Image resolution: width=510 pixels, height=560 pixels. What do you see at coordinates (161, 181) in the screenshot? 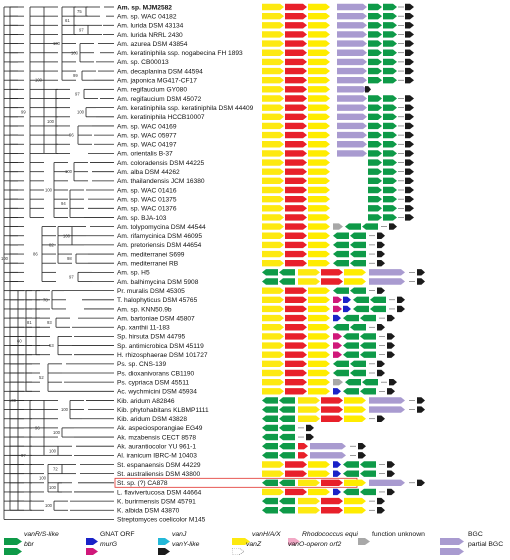
I see `taxon-label: Am. thailandensis JCM 16380` at bounding box center [161, 181].